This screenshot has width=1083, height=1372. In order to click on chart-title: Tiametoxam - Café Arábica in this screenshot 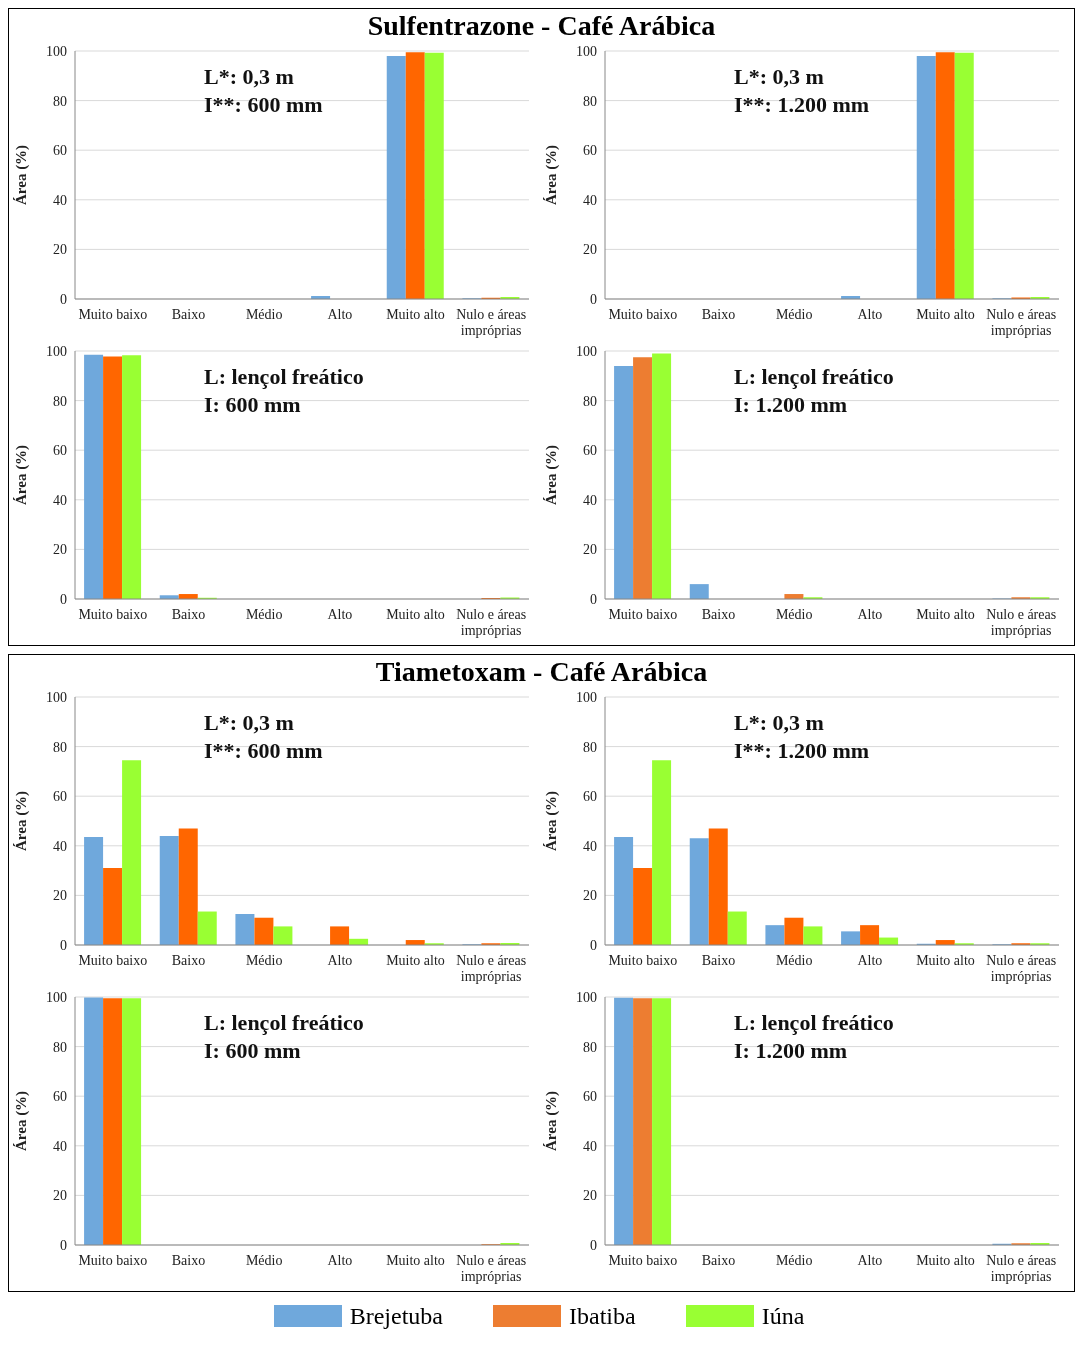, I will do `click(541, 672)`.